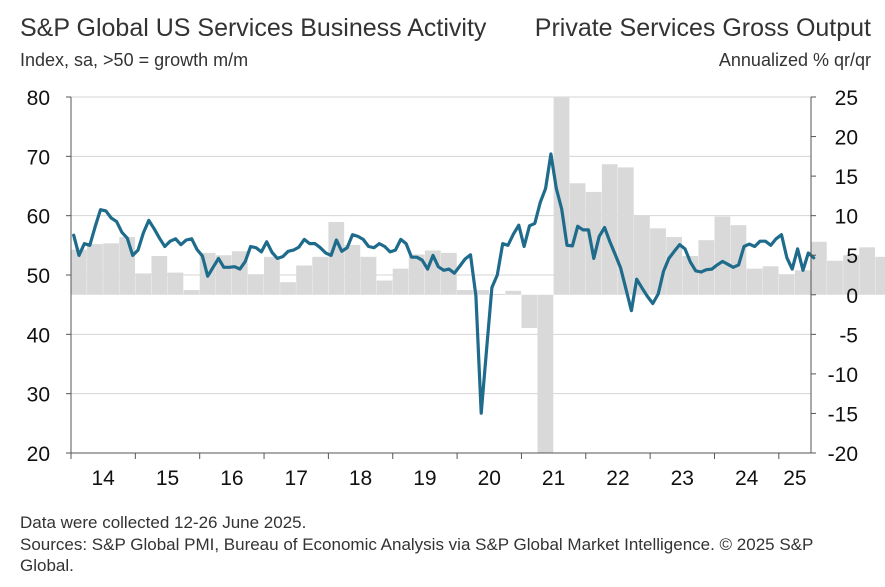  I want to click on left-title: S&P Global US Services Business Activity, so click(253, 28).